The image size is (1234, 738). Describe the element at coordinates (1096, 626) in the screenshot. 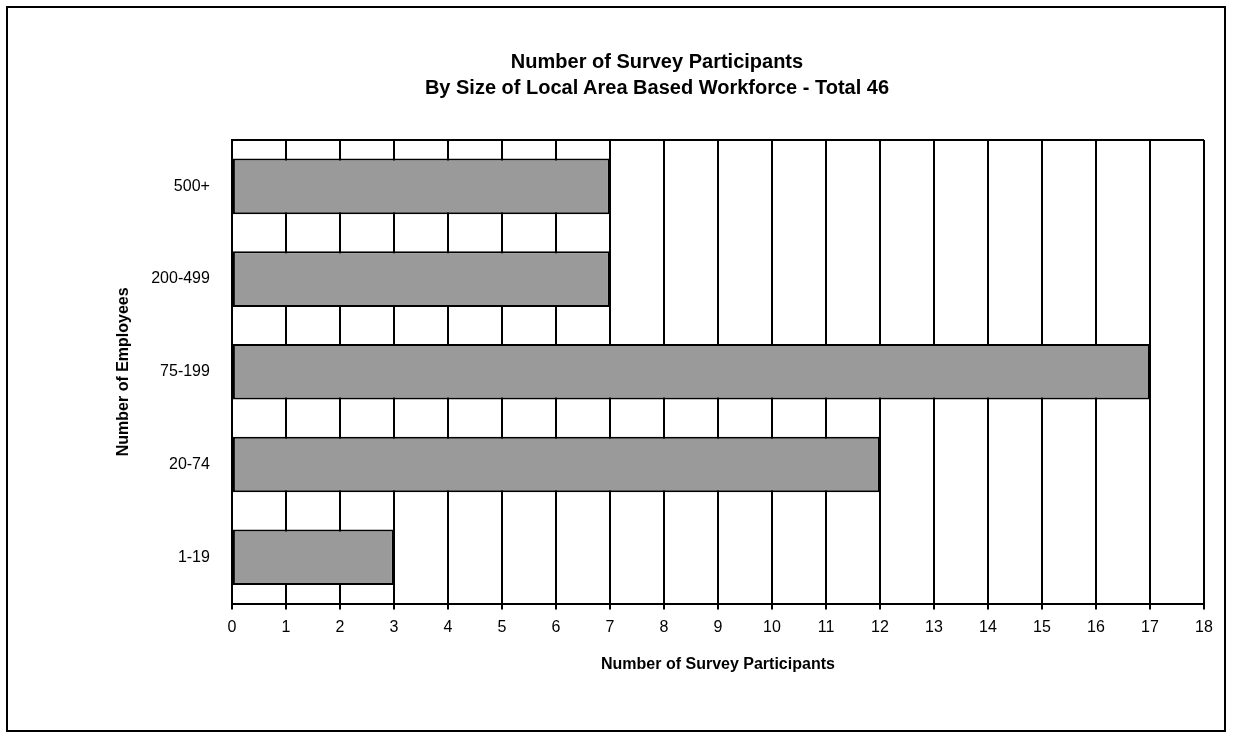

I see `x-tick-label: 16` at that location.